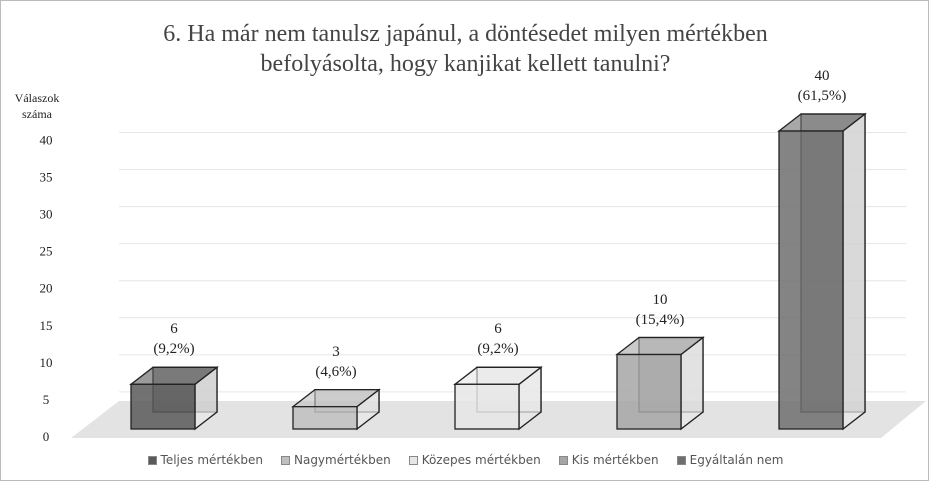 Image resolution: width=929 pixels, height=481 pixels. What do you see at coordinates (46, 214) in the screenshot?
I see `y-tick-label: 30` at bounding box center [46, 214].